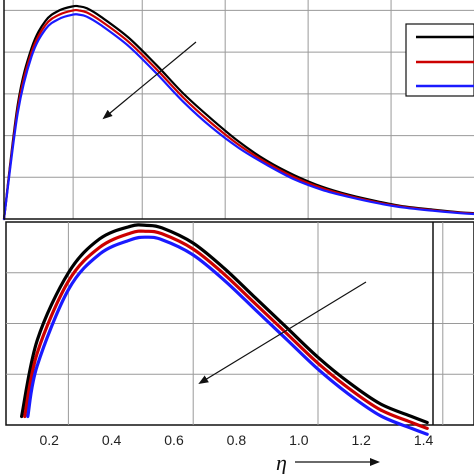 This screenshot has height=474, width=474. I want to click on x-tick-label-1: 0.4, so click(112, 440).